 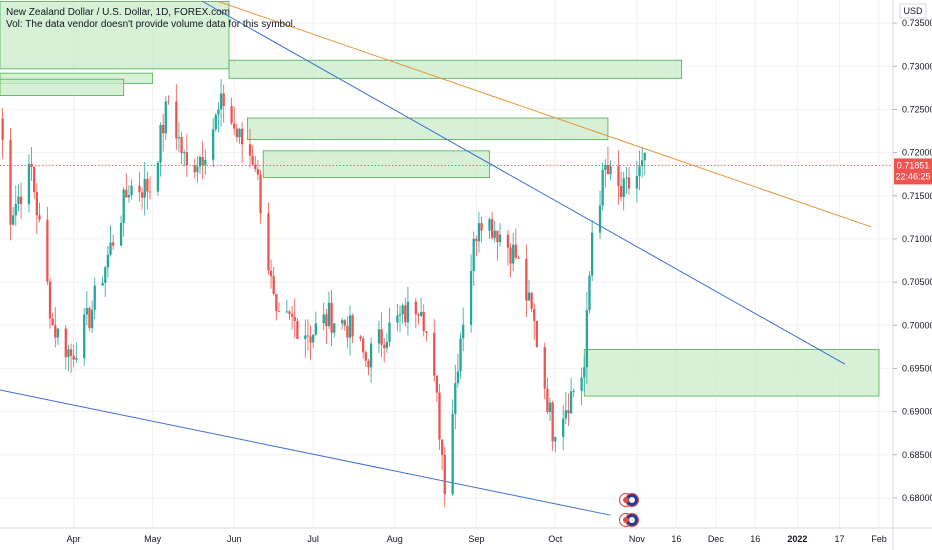 What do you see at coordinates (555, 539) in the screenshot?
I see `x-tick-label: Oct` at bounding box center [555, 539].